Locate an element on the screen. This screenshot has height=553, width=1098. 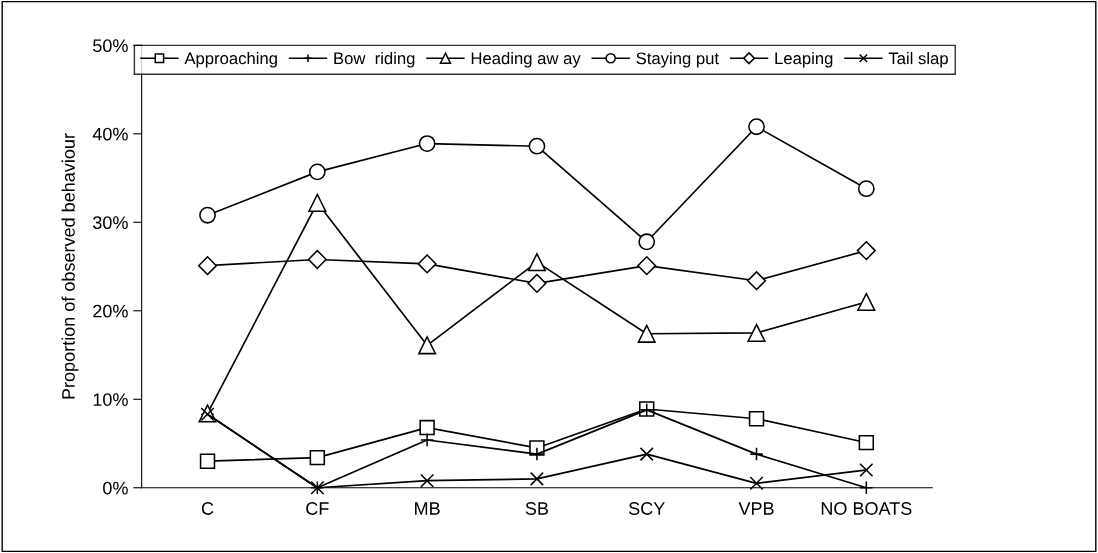
legend-label: Staying put is located at coordinates (677, 60).